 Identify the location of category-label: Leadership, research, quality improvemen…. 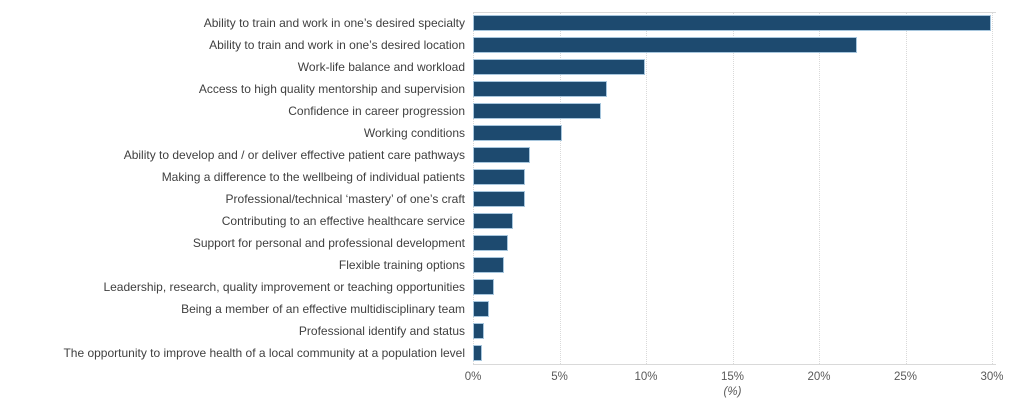
(284, 286).